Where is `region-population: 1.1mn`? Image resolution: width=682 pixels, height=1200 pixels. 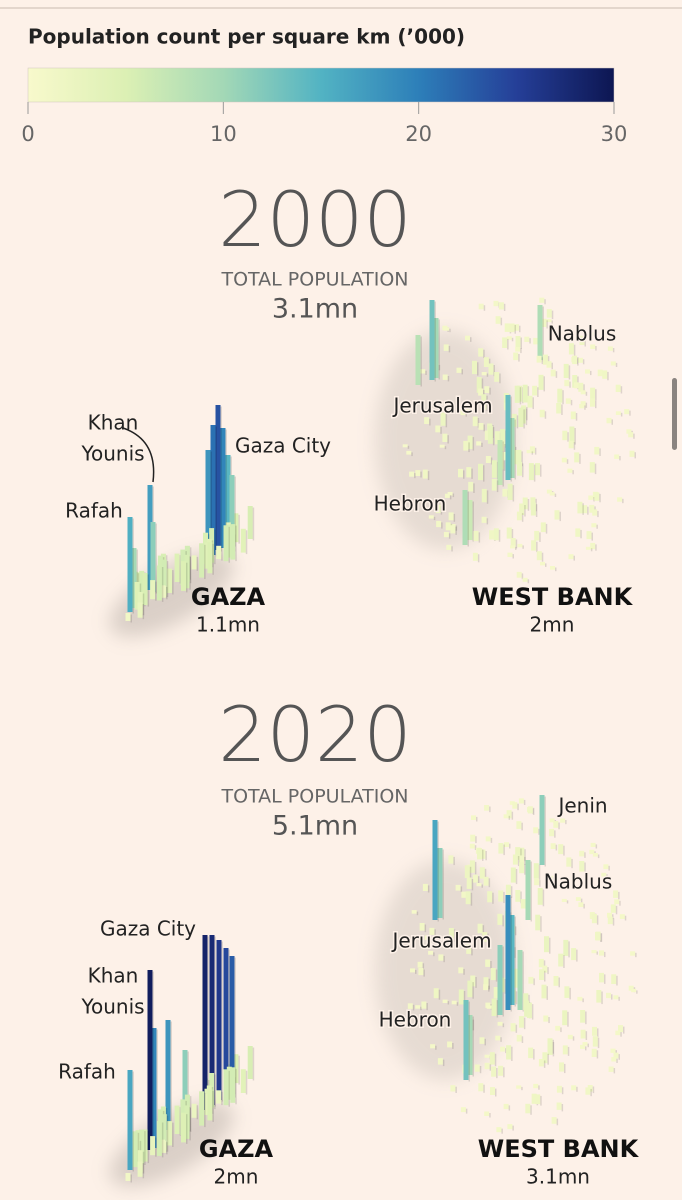
region-population: 1.1mn is located at coordinates (228, 625).